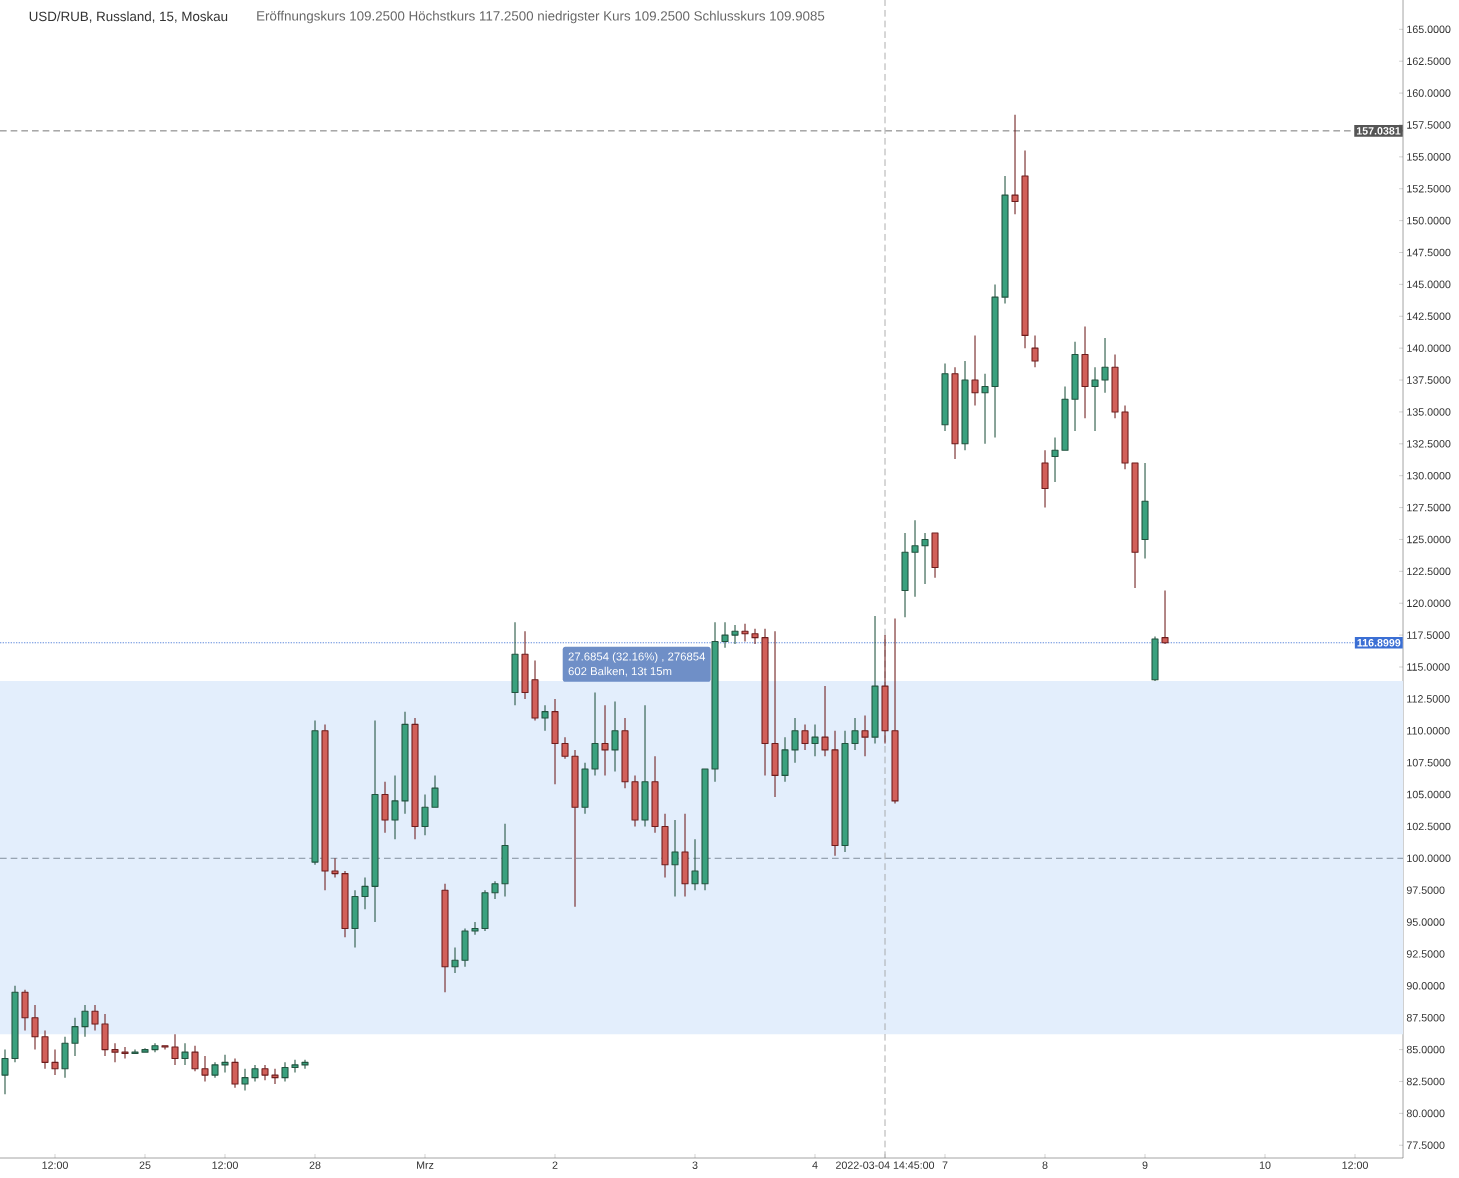  I want to click on x-tick-label: 2, so click(555, 1165).